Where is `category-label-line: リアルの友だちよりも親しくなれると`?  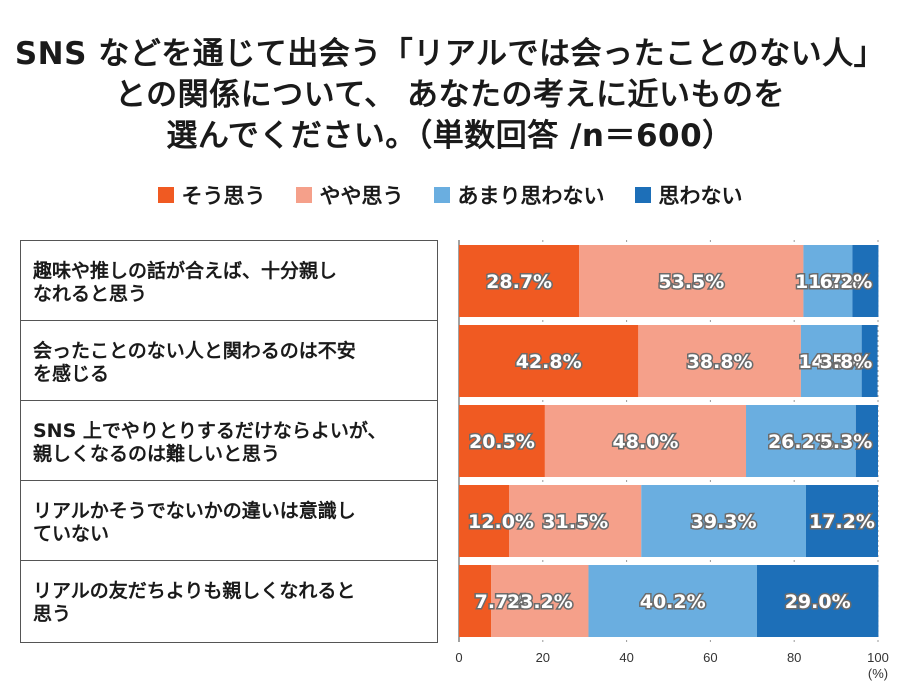
category-label-line: リアルの友だちよりも親しくなれると is located at coordinates (194, 591).